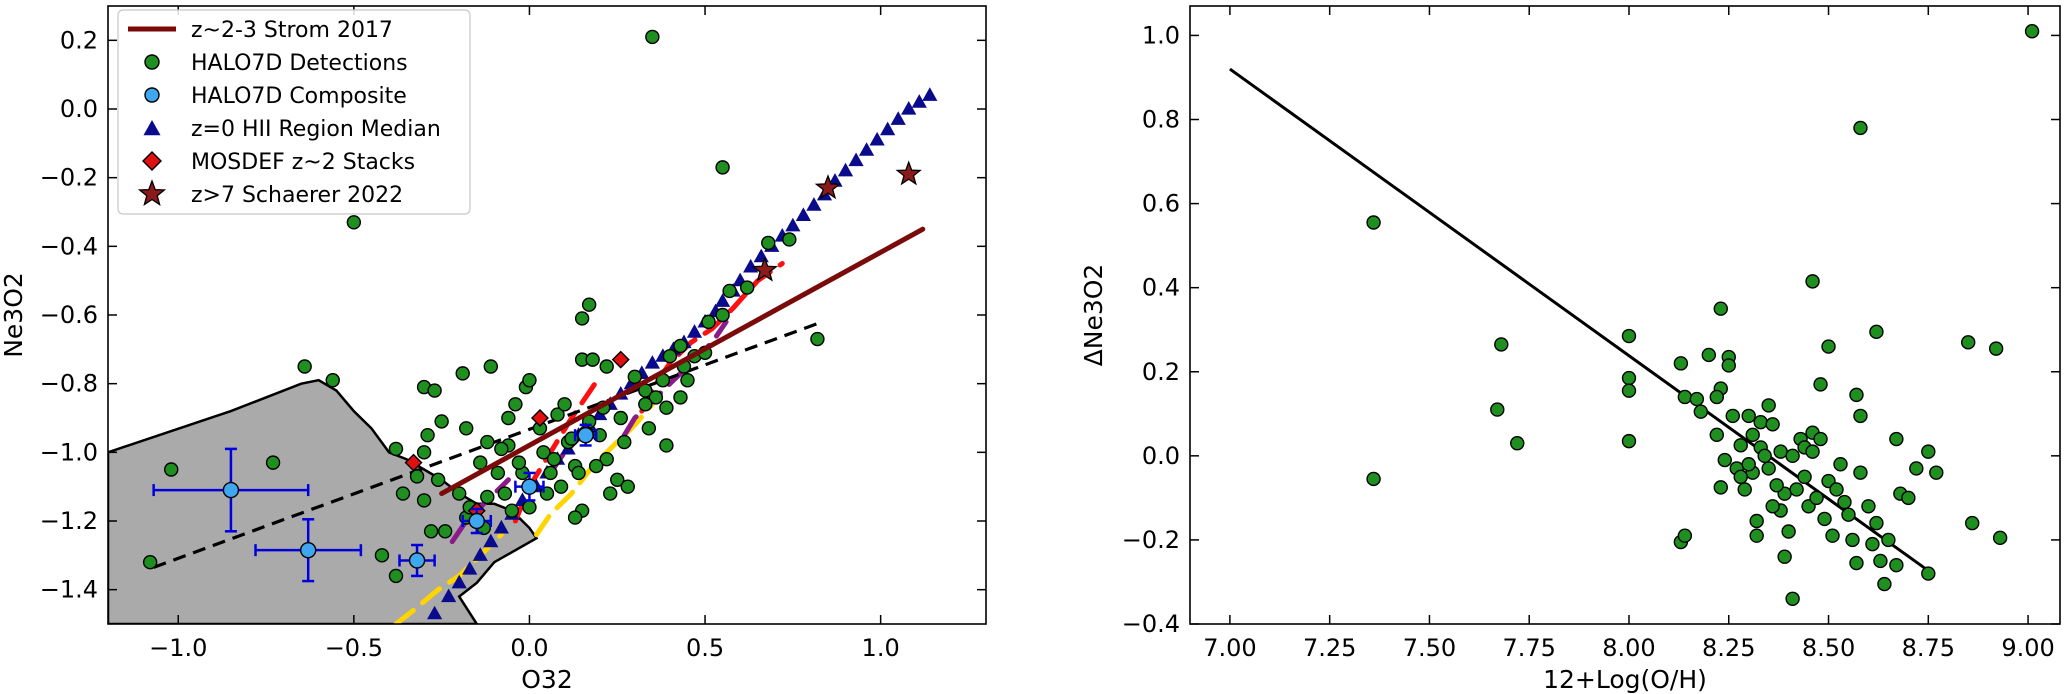 This screenshot has width=2070, height=694. Describe the element at coordinates (1429, 648) in the screenshot. I see `x-tick-label: 7.50` at that location.